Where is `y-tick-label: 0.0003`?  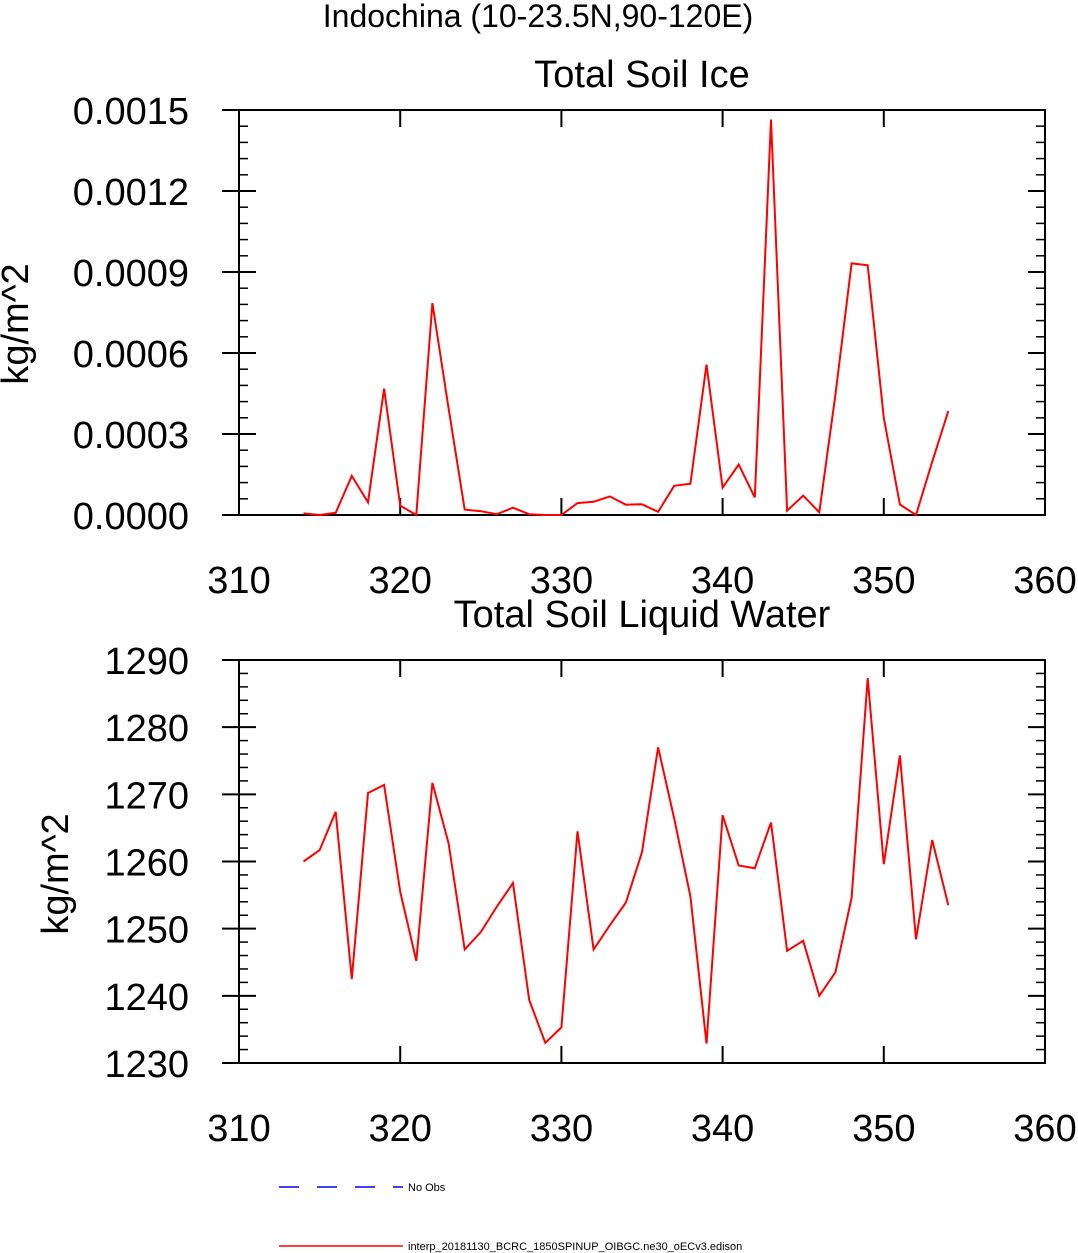 y-tick-label: 0.0003 is located at coordinates (131, 436).